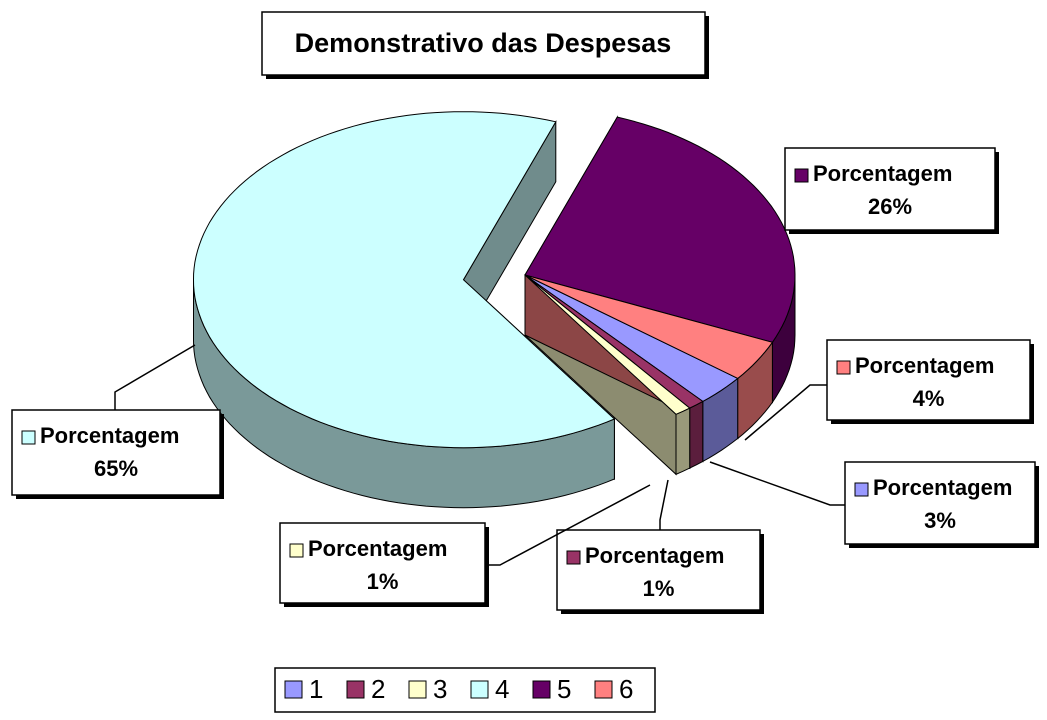  What do you see at coordinates (440, 689) in the screenshot?
I see `legend-label: 3` at bounding box center [440, 689].